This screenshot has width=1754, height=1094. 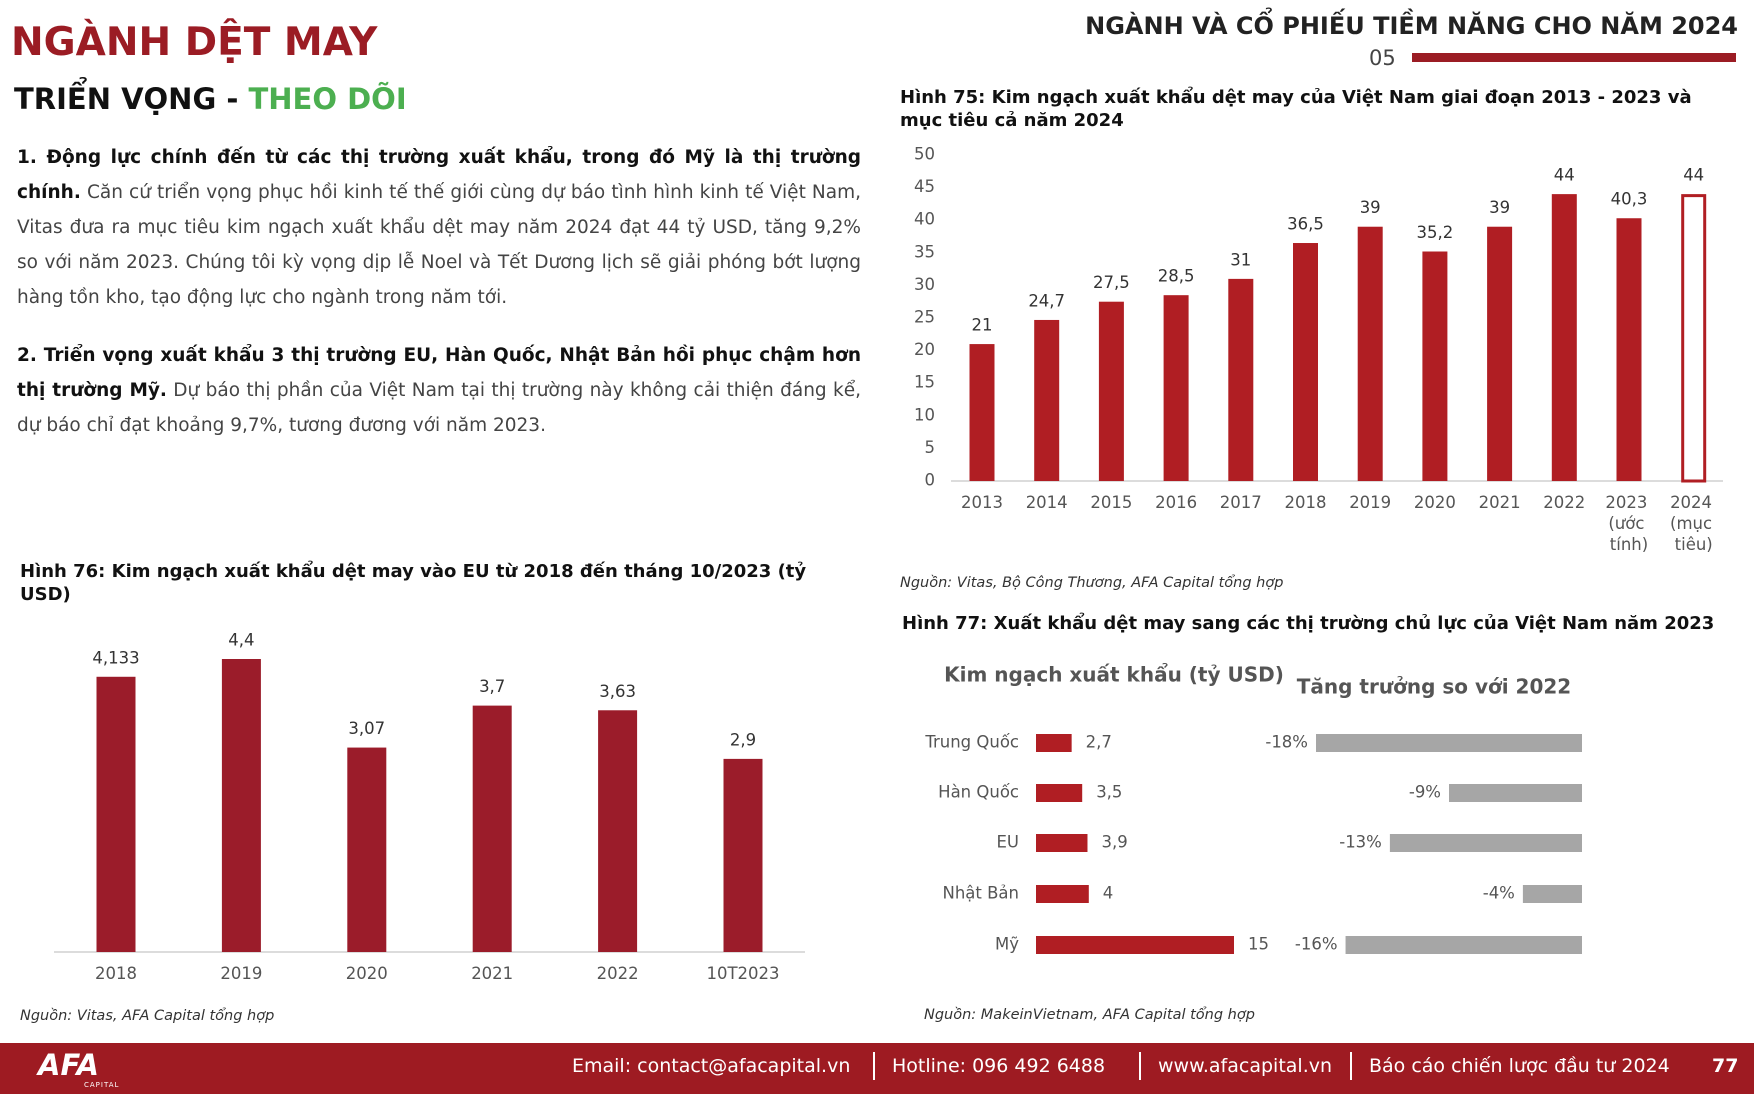 I want to click on value-label: 24,7, so click(x=1046, y=300).